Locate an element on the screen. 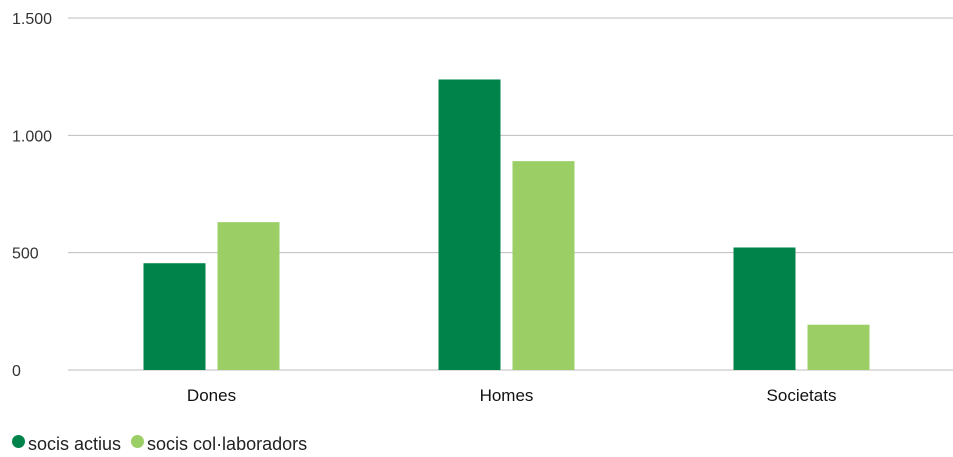 The width and height of the screenshot is (953, 457). legend-item-socis-collaboradors: socis col·laboradors is located at coordinates (219, 444).